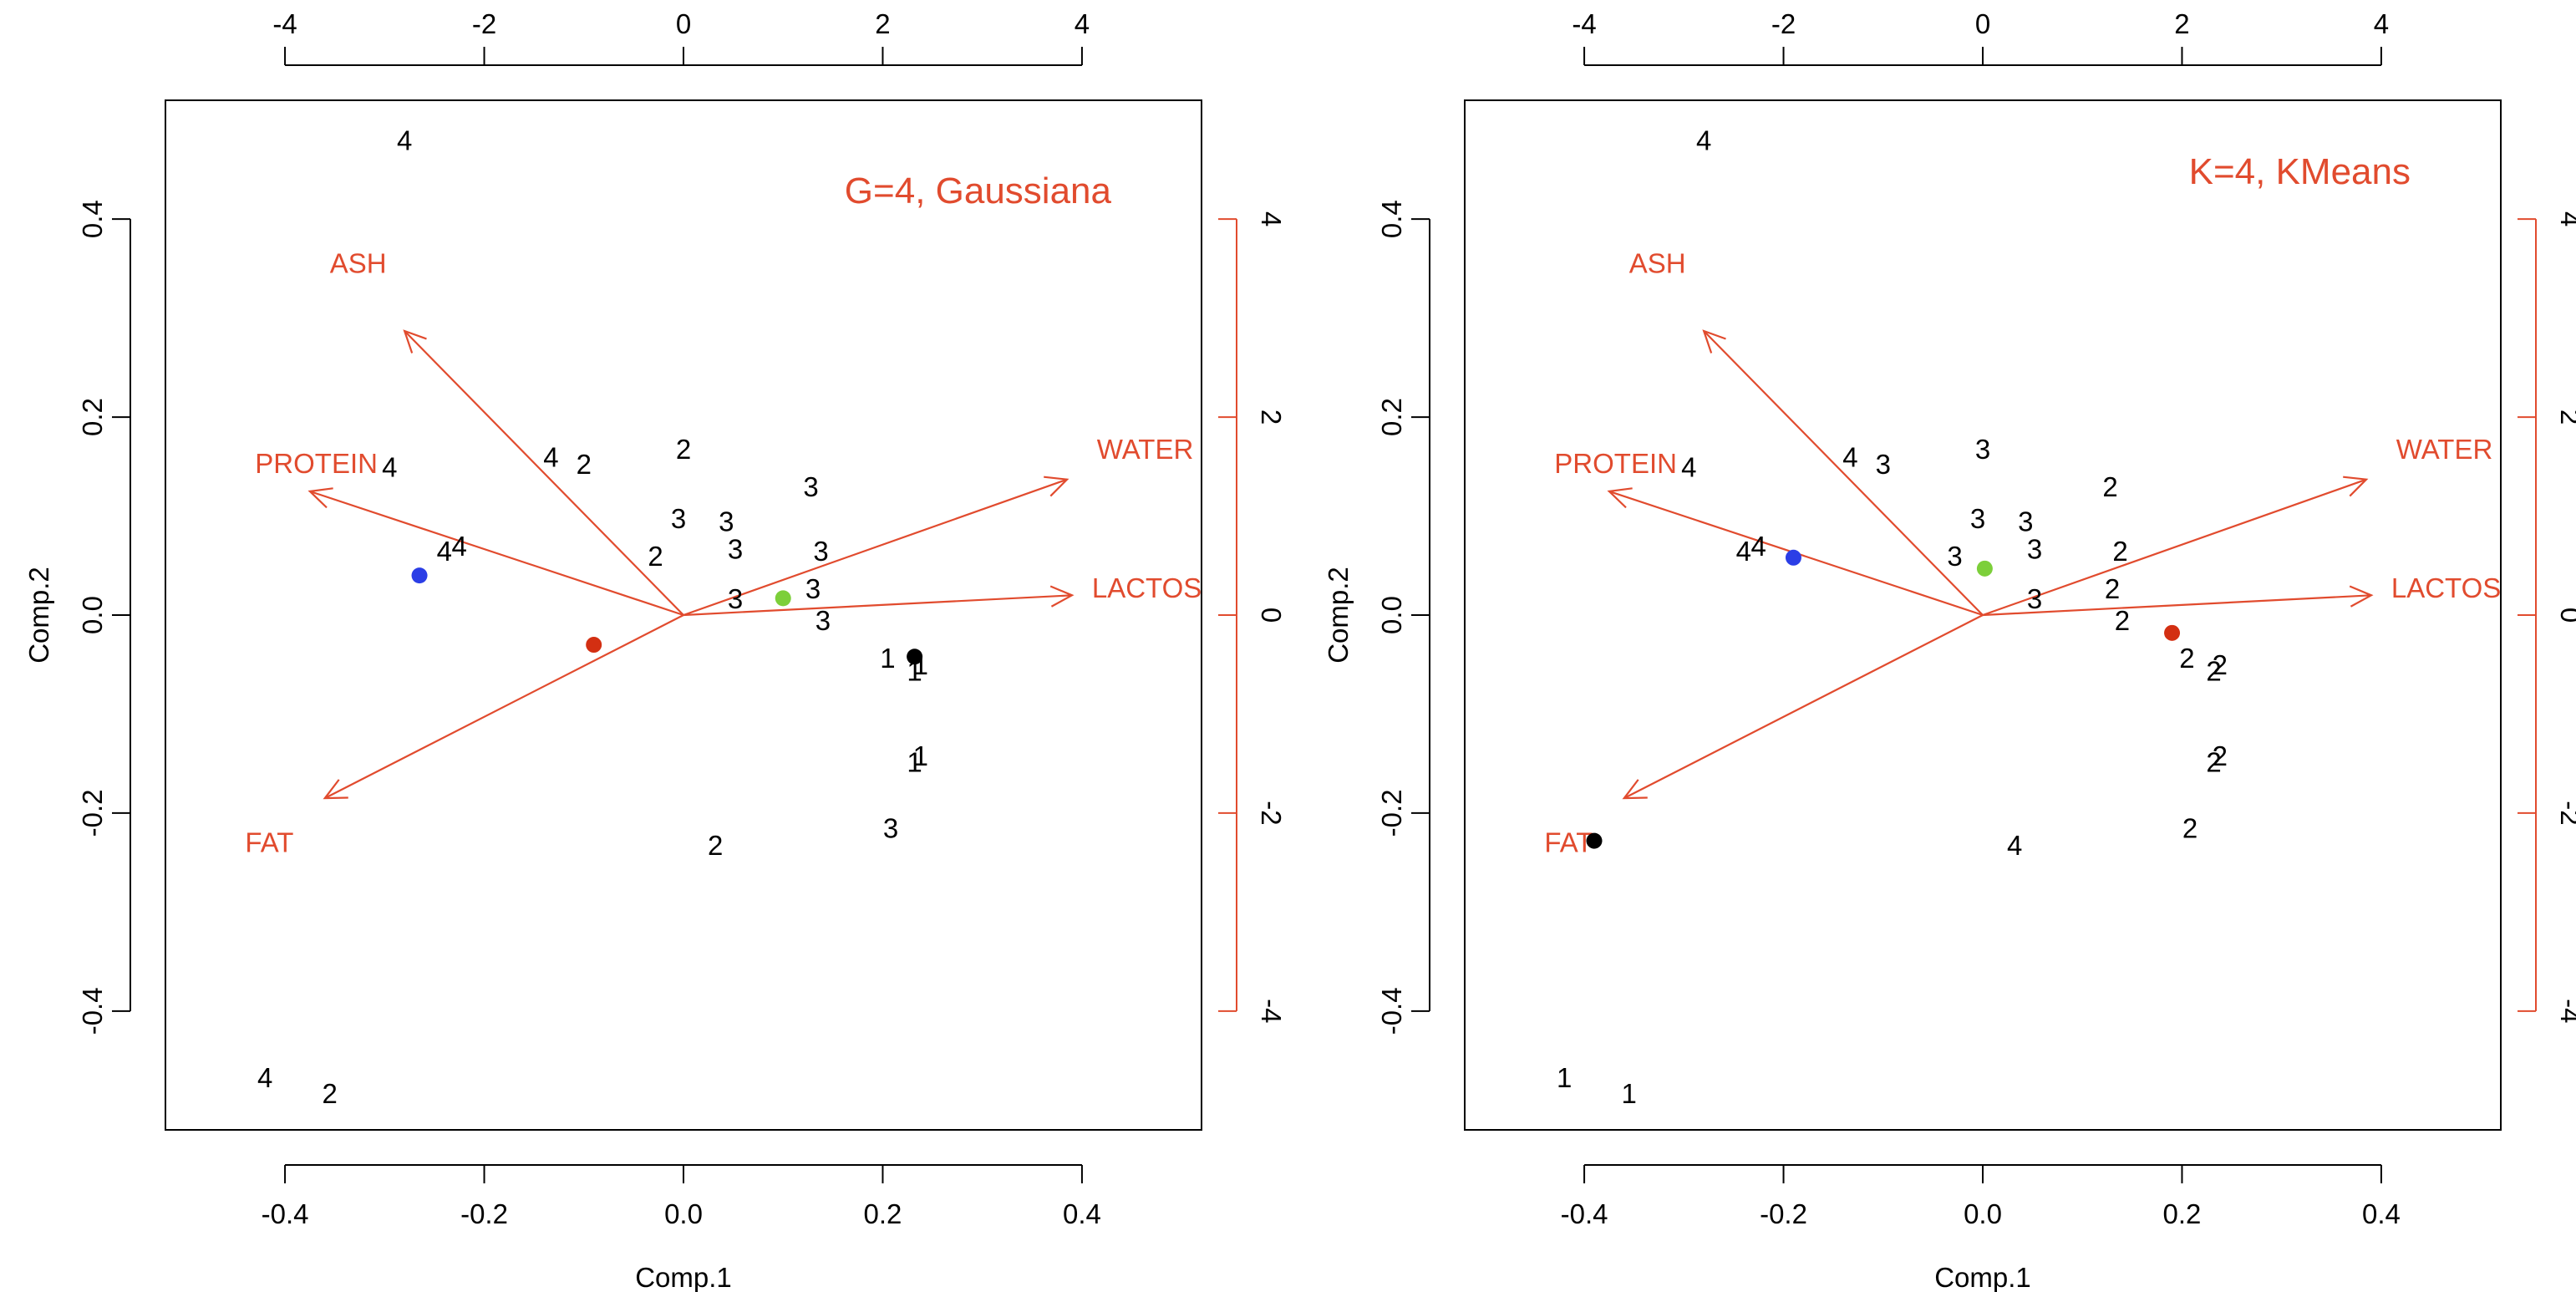 Image resolution: width=2576 pixels, height=1292 pixels. I want to click on y-tick-label: 0.0, so click(92, 615).